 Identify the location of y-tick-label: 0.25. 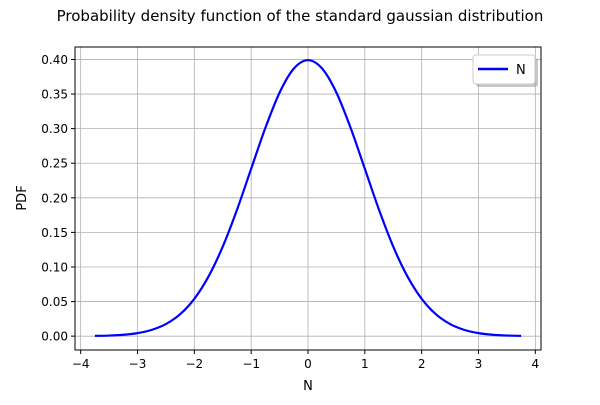
(54, 164).